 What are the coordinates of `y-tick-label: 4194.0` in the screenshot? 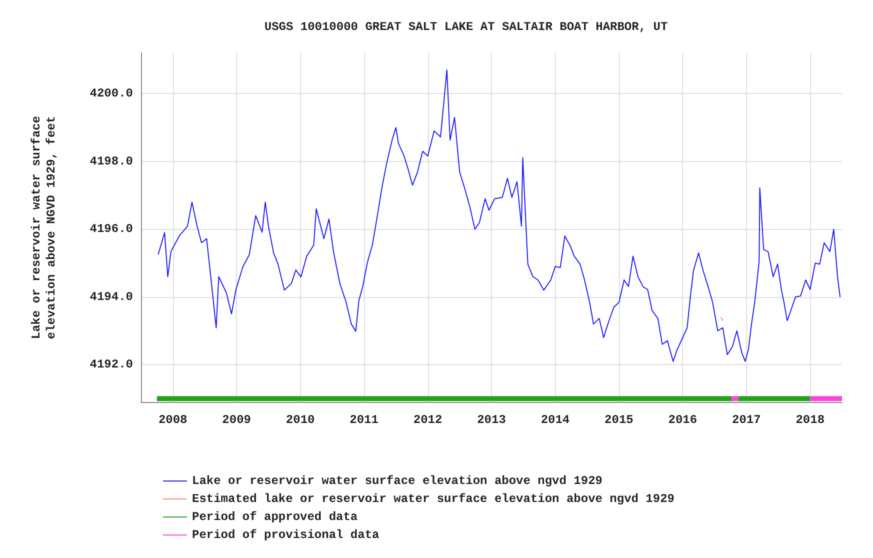 It's located at (111, 297).